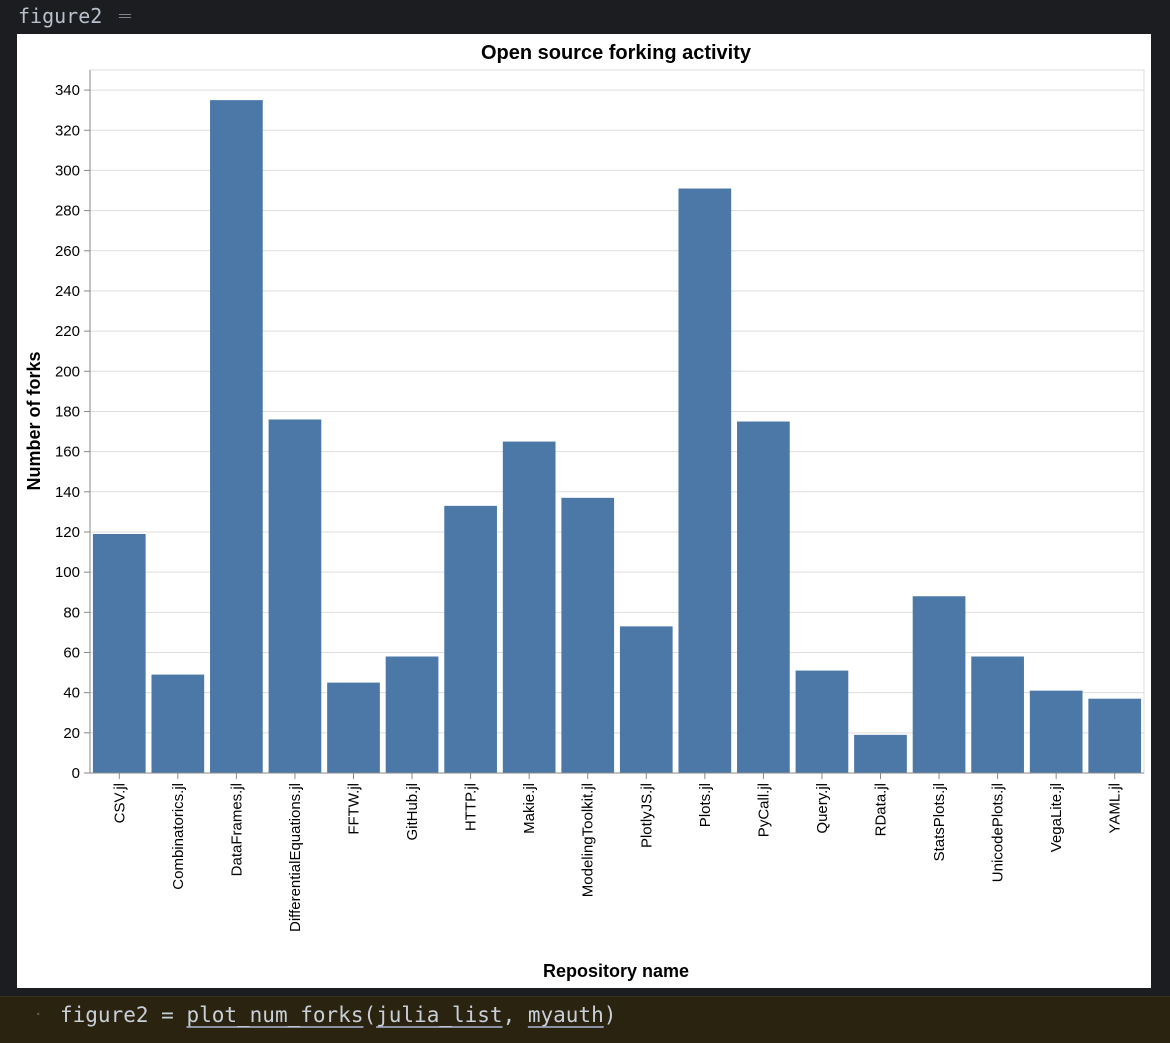 This screenshot has width=1170, height=1043. What do you see at coordinates (71, 652) in the screenshot?
I see `y-tick-label: 60` at bounding box center [71, 652].